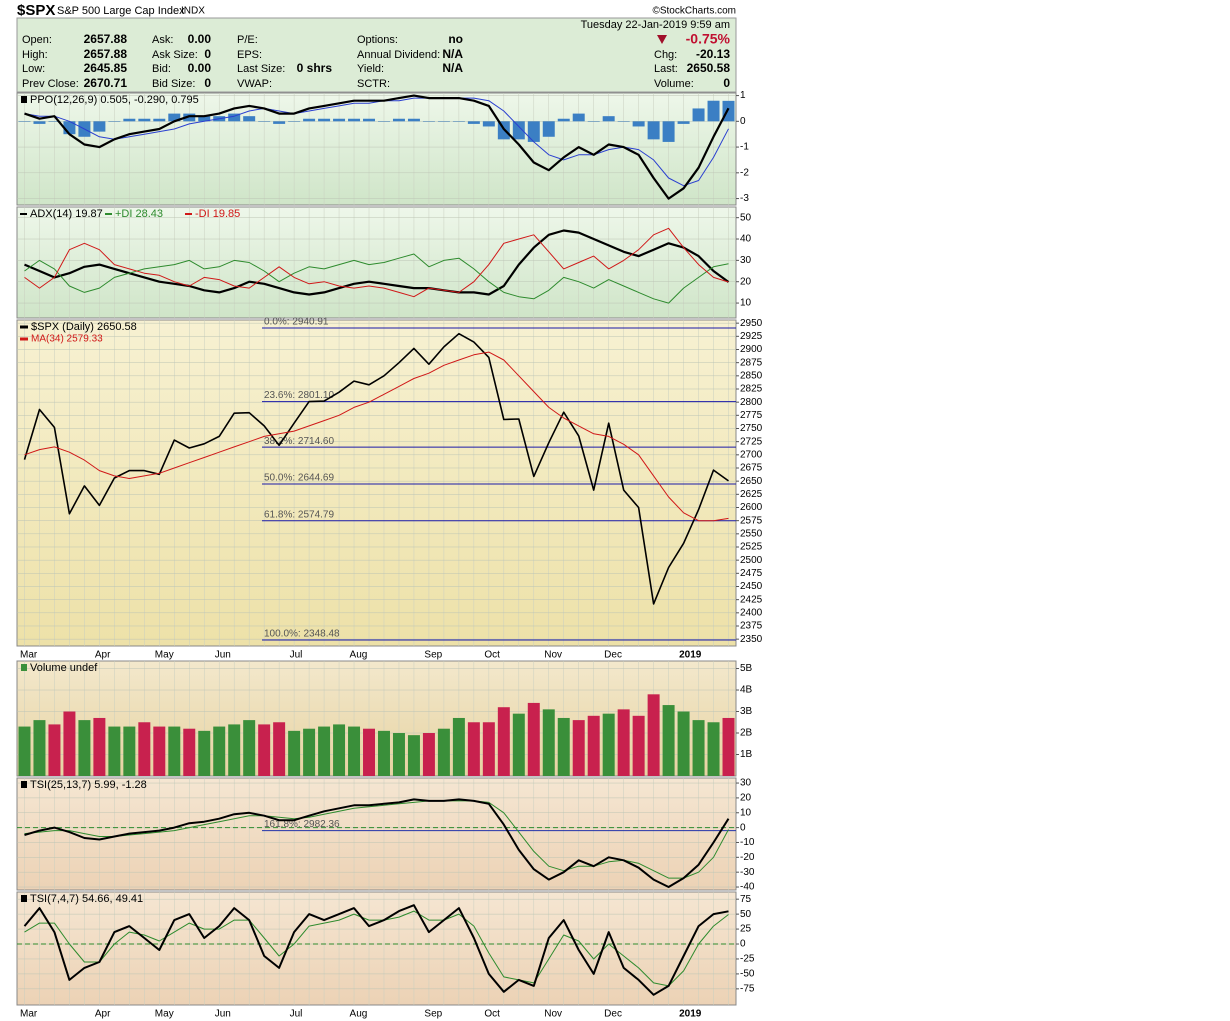 The image size is (1230, 1021). I want to click on y-tick-label: 2925, so click(751, 336).